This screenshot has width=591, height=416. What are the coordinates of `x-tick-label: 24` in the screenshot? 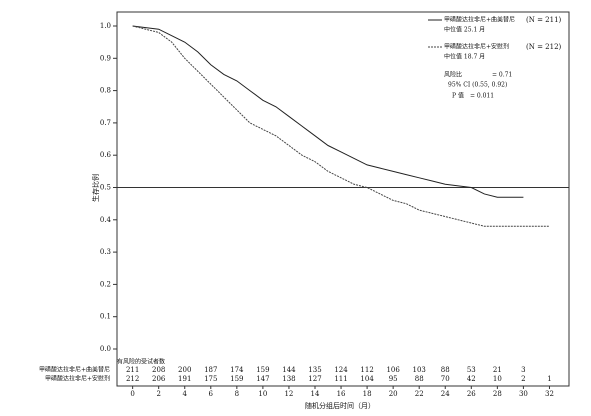 It's located at (445, 394).